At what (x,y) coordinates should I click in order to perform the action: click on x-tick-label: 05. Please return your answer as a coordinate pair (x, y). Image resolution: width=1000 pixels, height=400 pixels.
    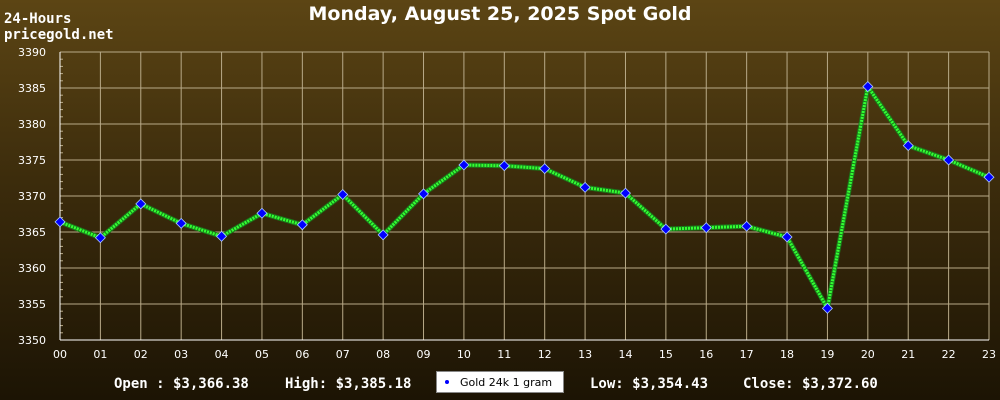
    Looking at the image, I should click on (262, 354).